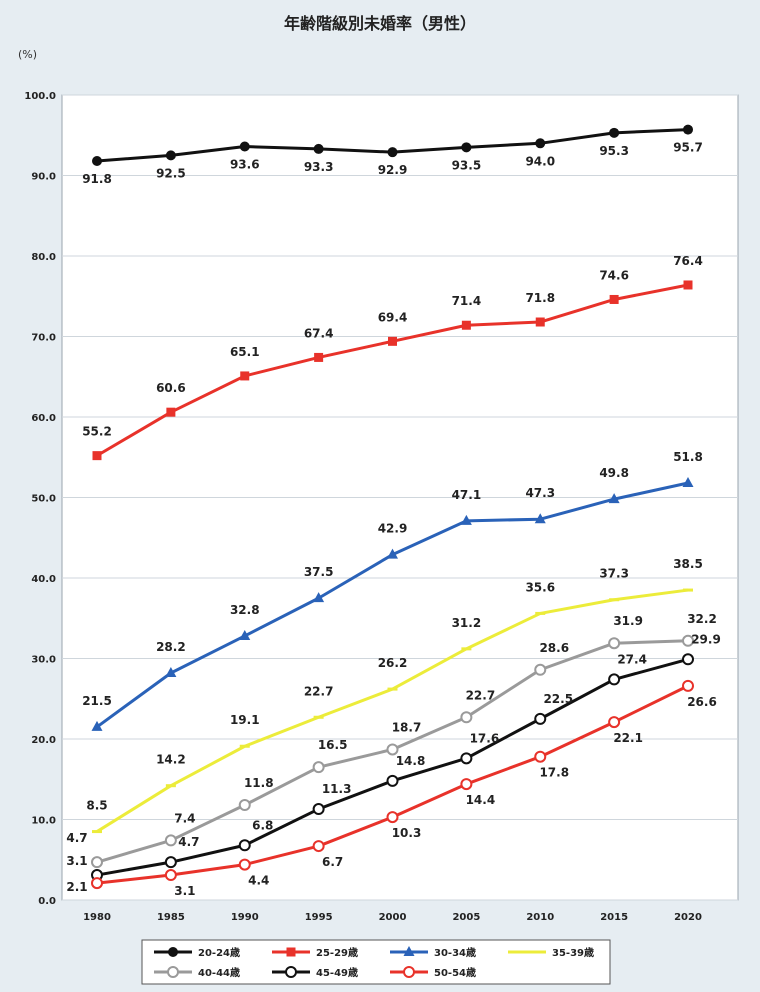 The width and height of the screenshot is (760, 992). I want to click on data-label: 28.6, so click(554, 648).